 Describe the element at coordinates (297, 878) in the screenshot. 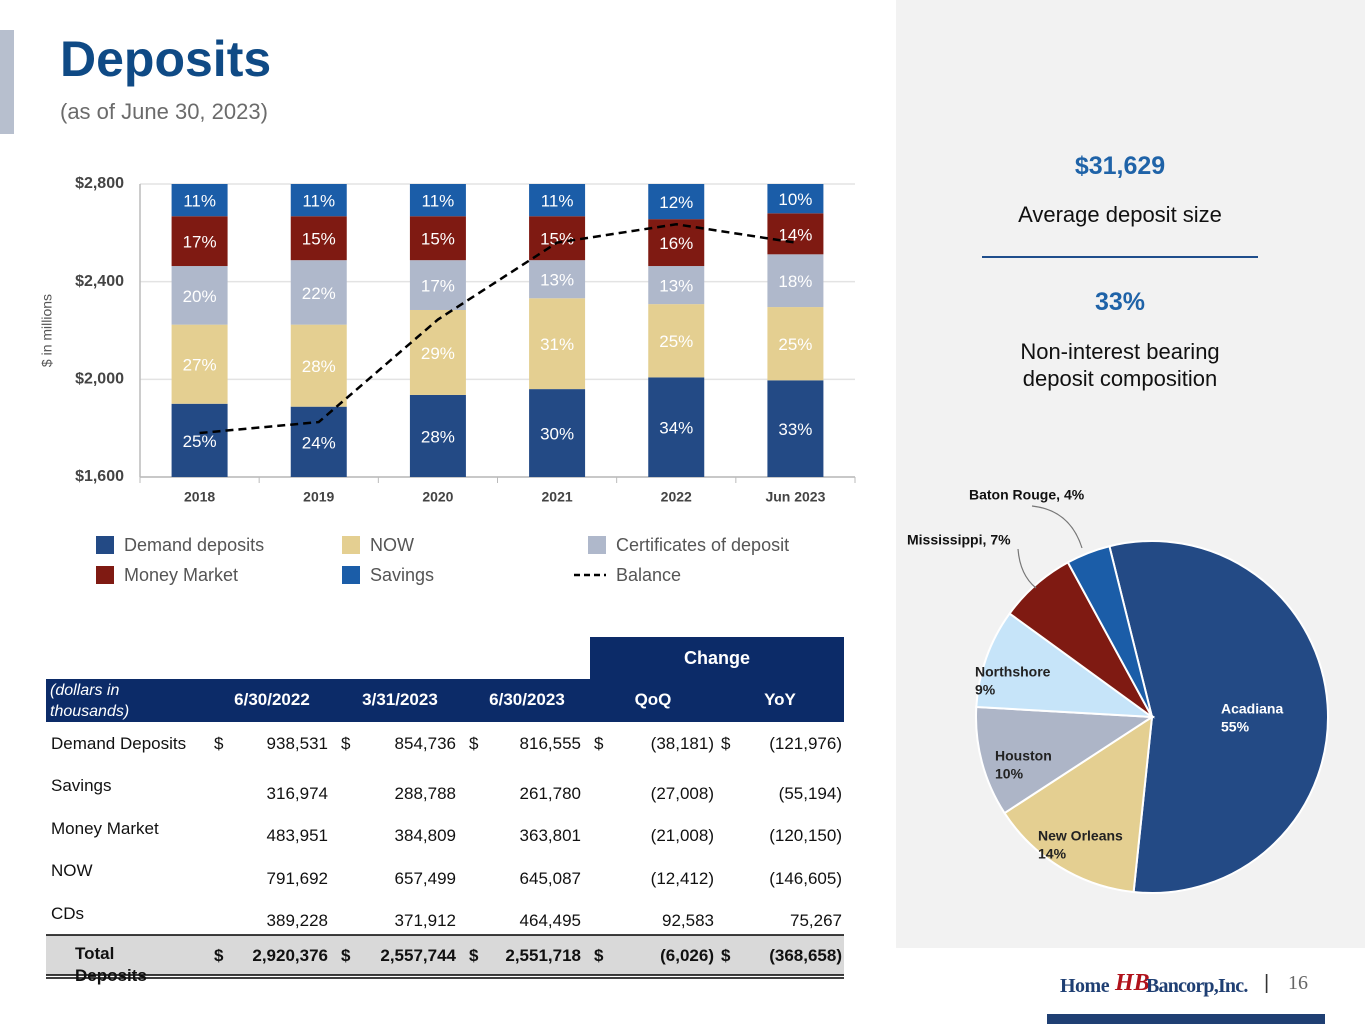

I see `table-cell: 791,692` at that location.